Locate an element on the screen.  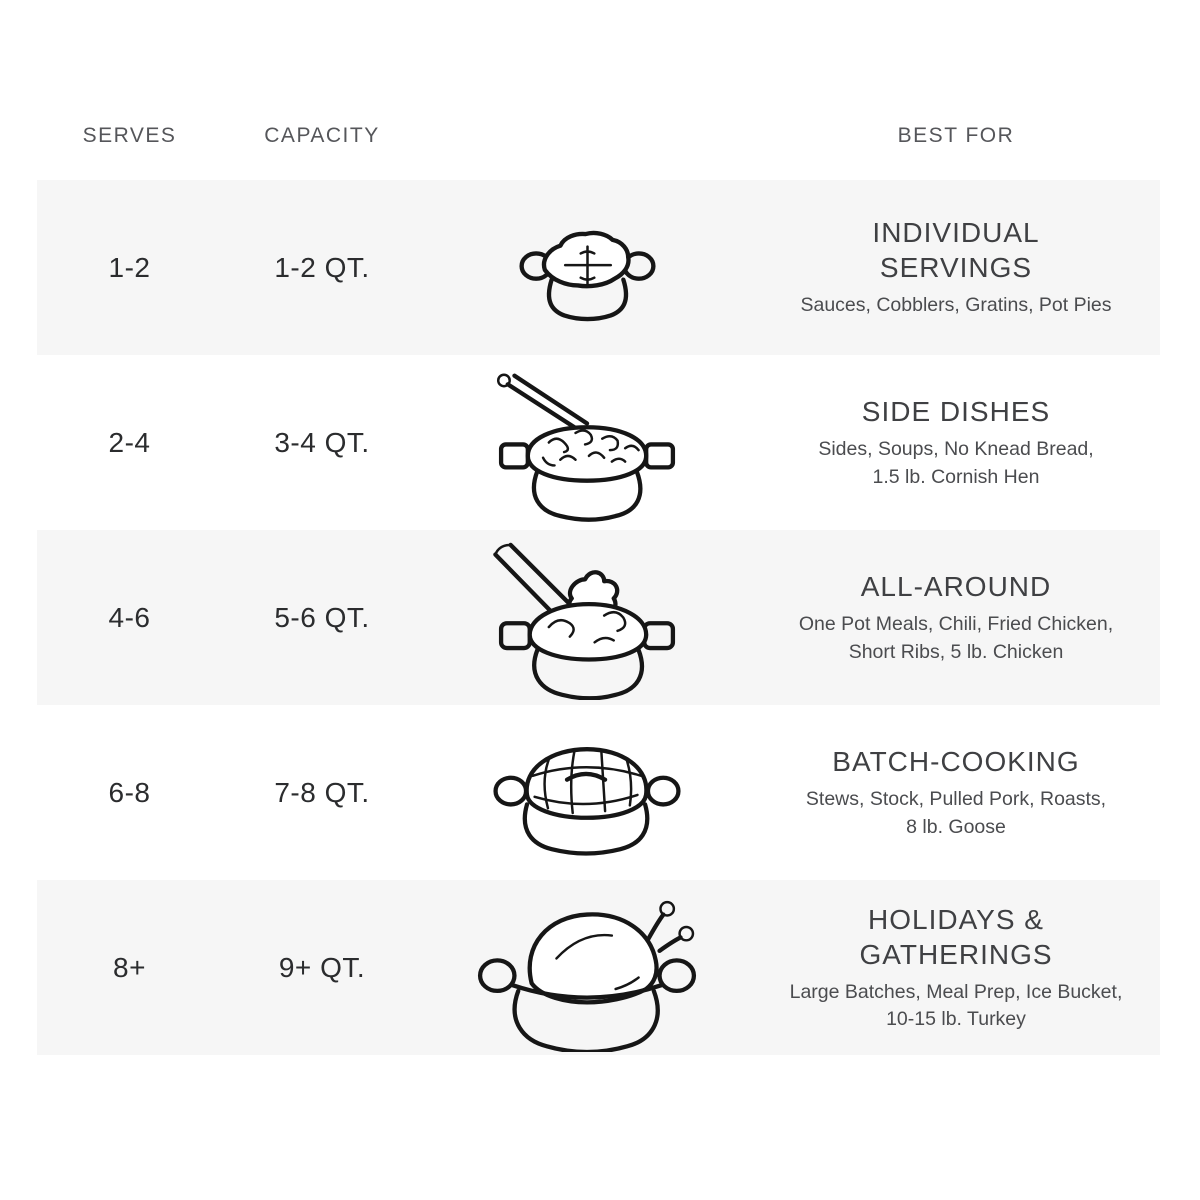
best-for-title: INDIVIDUAL SERVINGS is located at coordinates (956, 250).